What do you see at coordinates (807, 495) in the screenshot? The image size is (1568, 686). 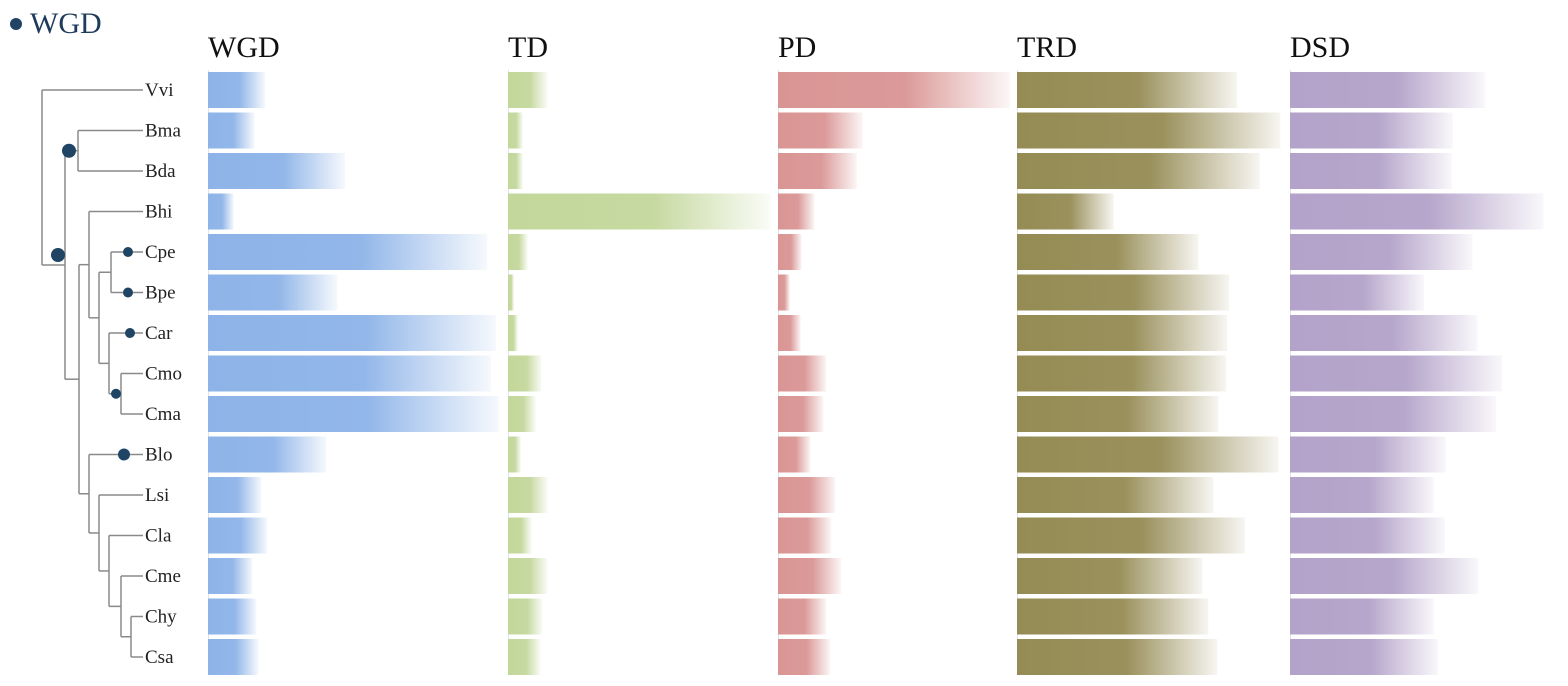 I see `bar-pd-lsi` at bounding box center [807, 495].